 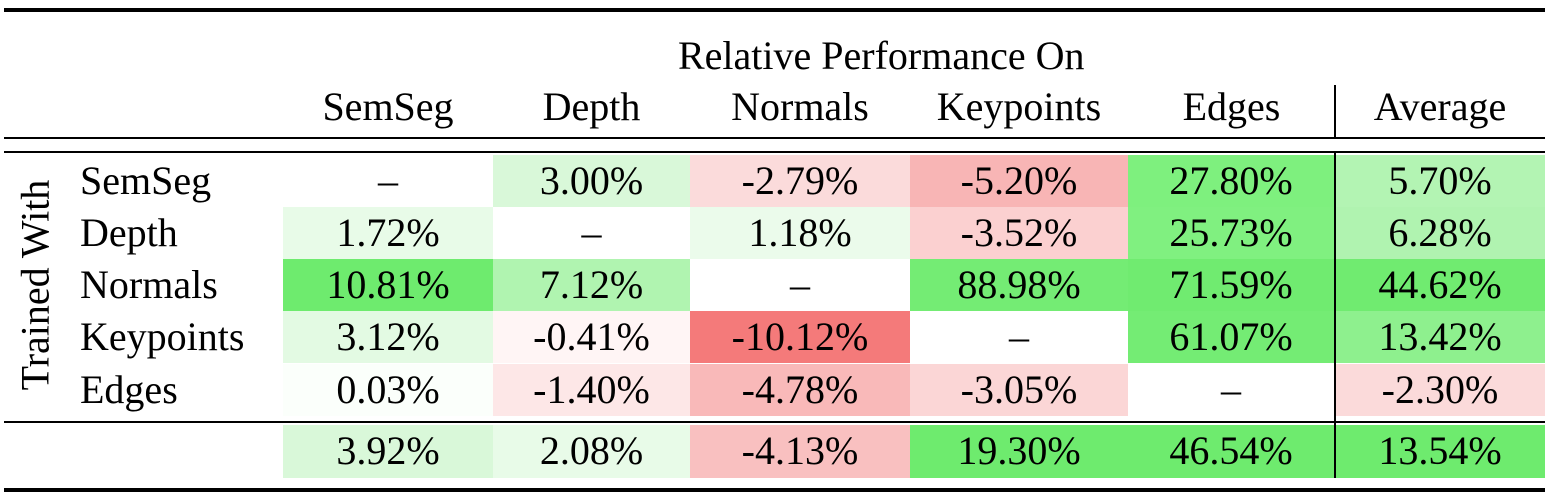 What do you see at coordinates (146, 180) in the screenshot?
I see `row-label: SemSeg` at bounding box center [146, 180].